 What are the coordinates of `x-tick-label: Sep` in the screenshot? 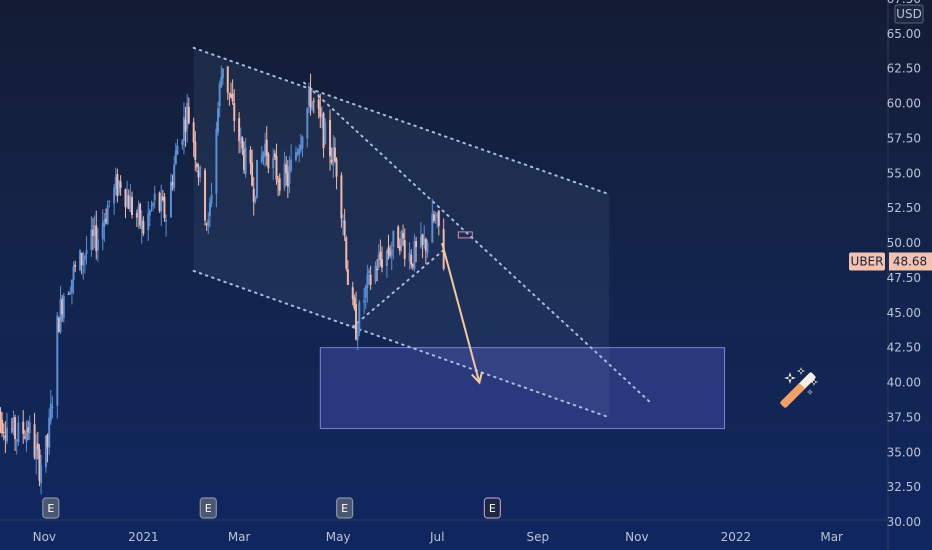 It's located at (538, 537).